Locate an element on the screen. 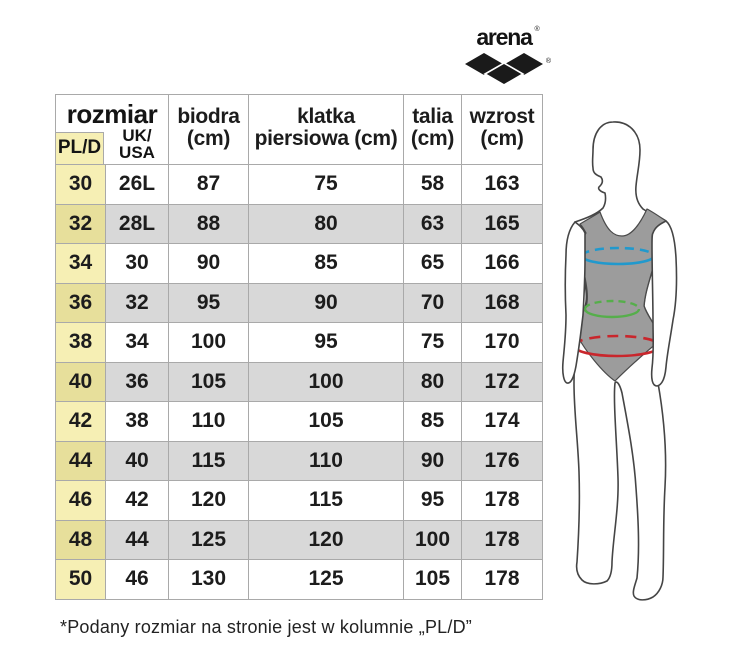 The image size is (755, 662). cell-klatka-piersiowa-cm: 75 is located at coordinates (326, 184).